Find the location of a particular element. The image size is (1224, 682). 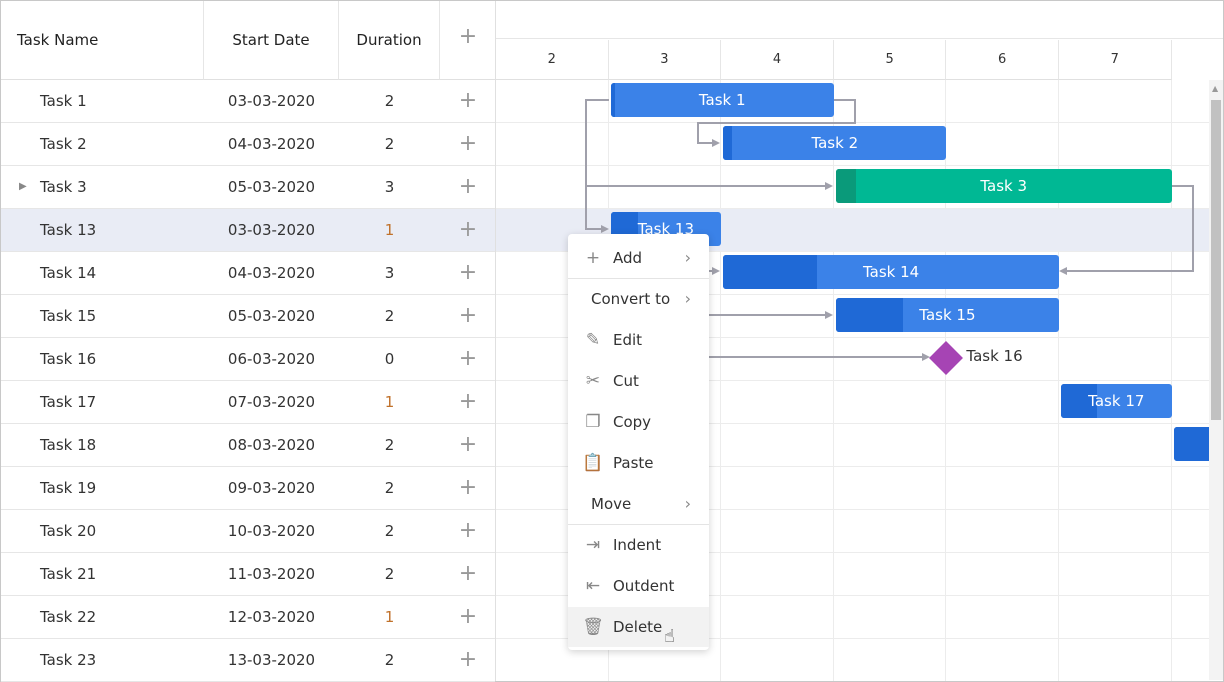

task-bar: Task 1 is located at coordinates (722, 100).